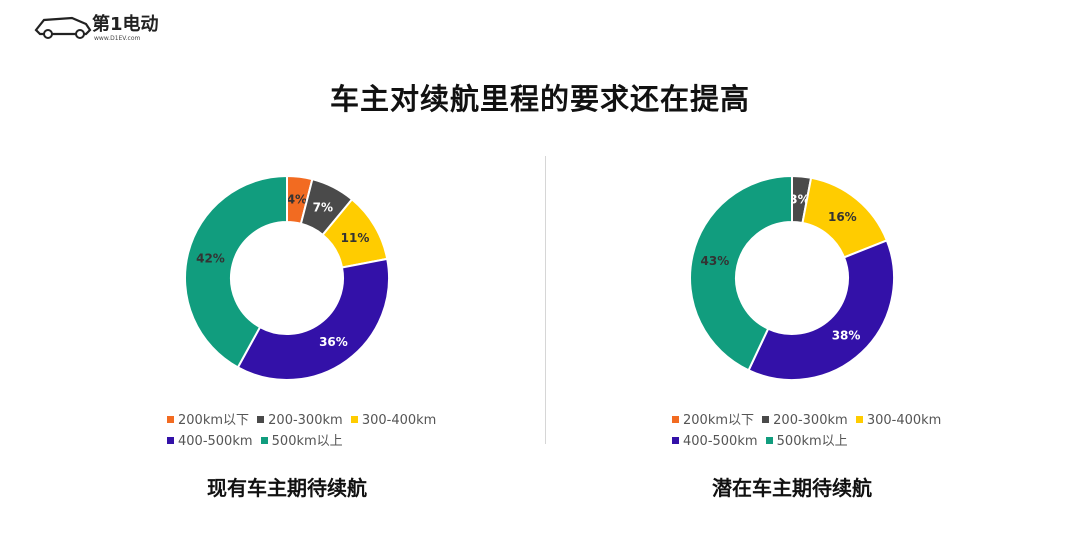 The width and height of the screenshot is (1080, 548). Describe the element at coordinates (355, 238) in the screenshot. I see `data-label-2: 11%` at that location.